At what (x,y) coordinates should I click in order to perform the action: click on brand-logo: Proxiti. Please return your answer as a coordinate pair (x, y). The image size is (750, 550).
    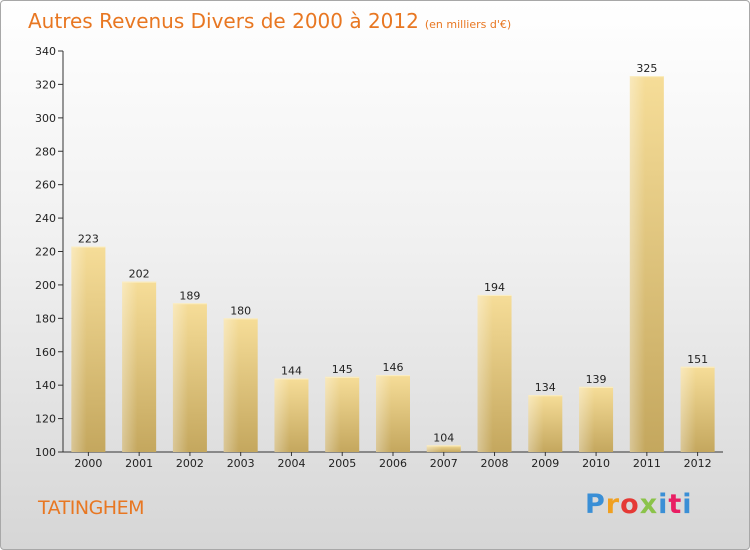
    Looking at the image, I should click on (639, 504).